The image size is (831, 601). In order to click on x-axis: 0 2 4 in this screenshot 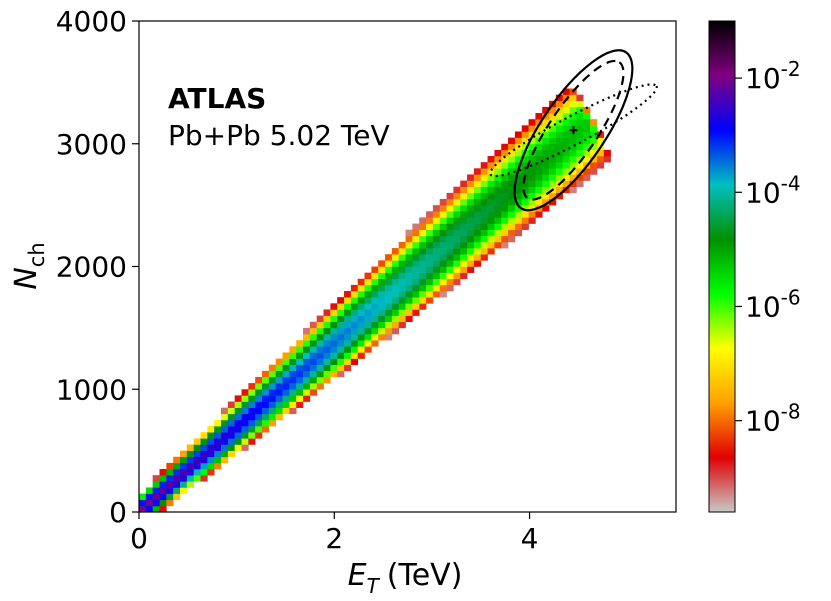, I will do `click(334, 533)`.